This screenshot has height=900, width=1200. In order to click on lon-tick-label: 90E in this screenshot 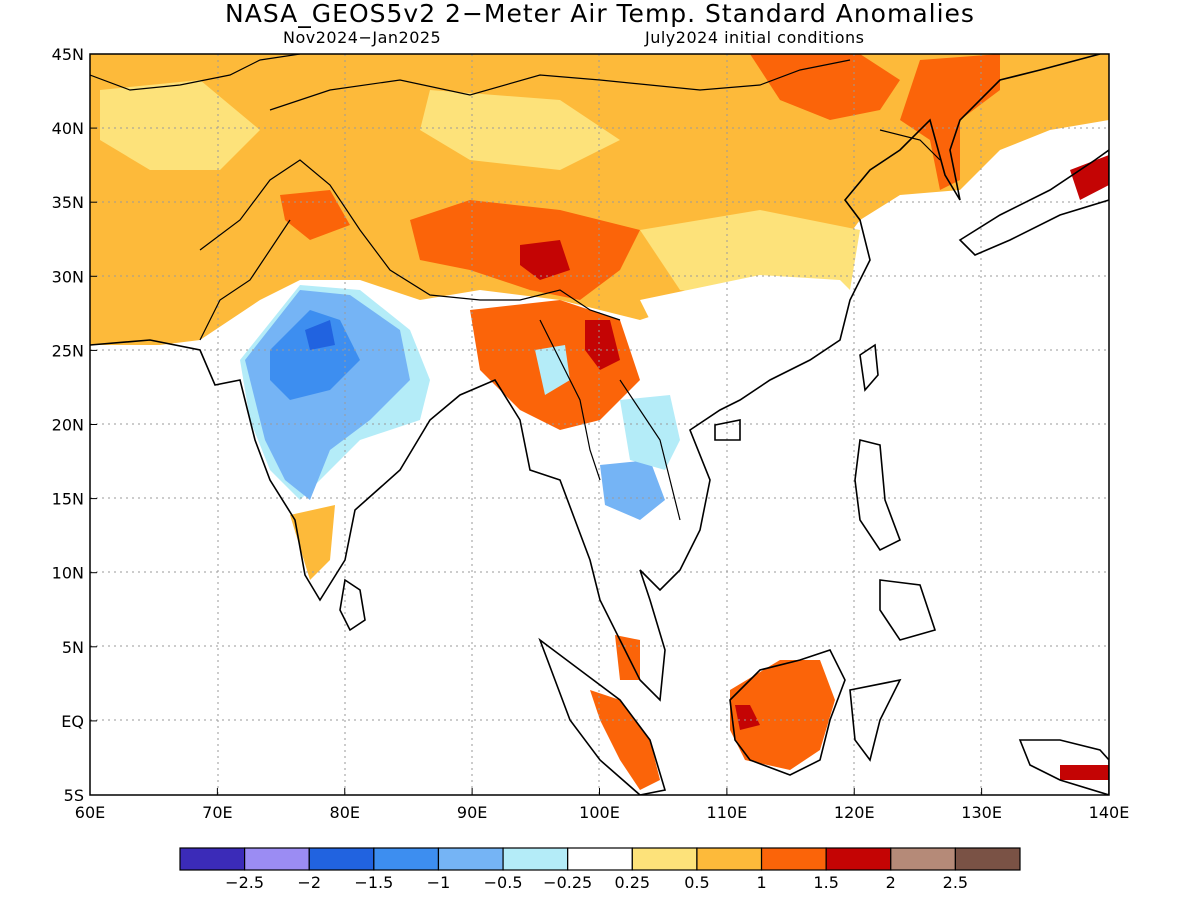, I will do `click(472, 812)`.